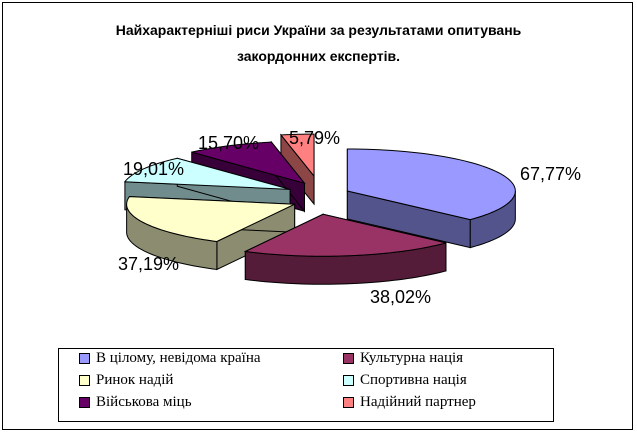  What do you see at coordinates (135, 380) in the screenshot?
I see `legend-label-3: Ринок надій` at bounding box center [135, 380].